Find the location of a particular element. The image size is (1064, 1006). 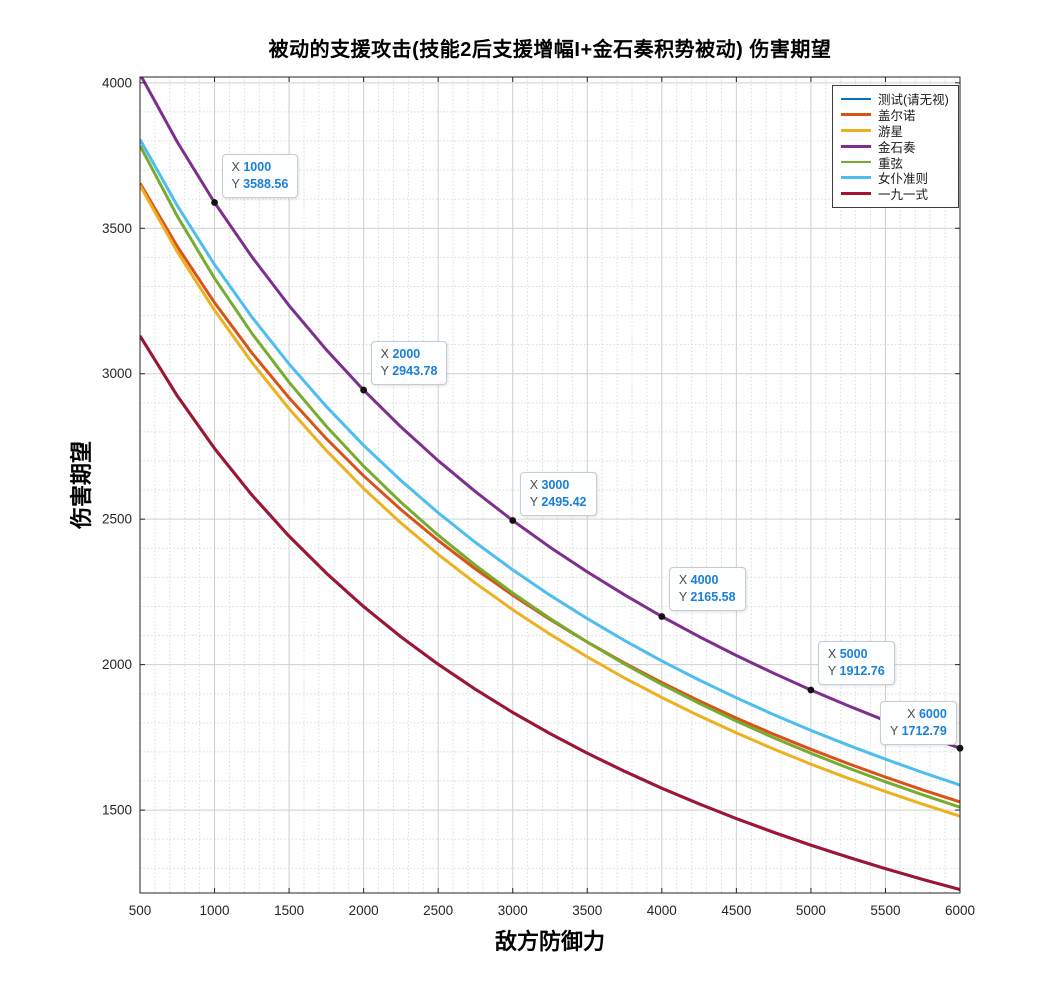

datatip: X 5000 Y 1912.76 is located at coordinates (856, 663).